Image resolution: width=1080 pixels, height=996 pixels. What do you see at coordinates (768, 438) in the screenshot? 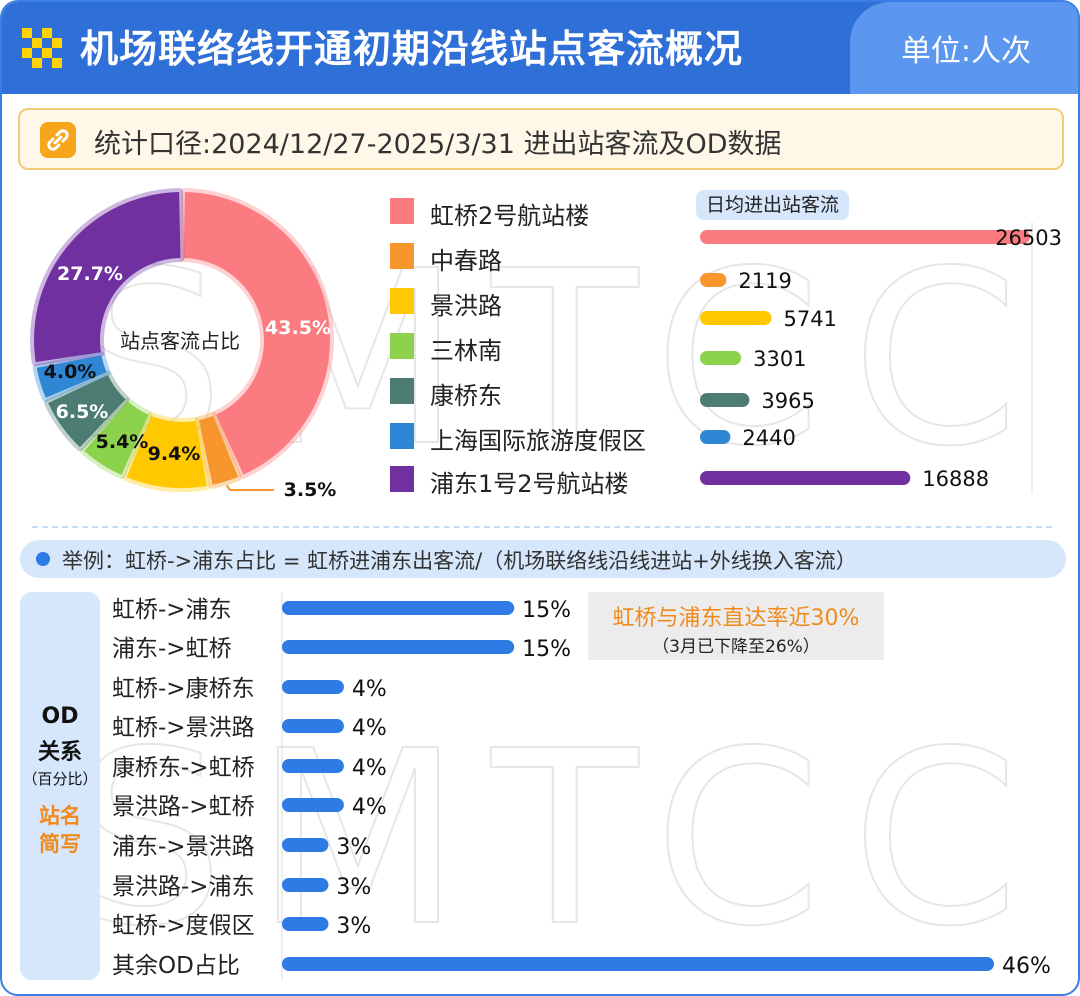
I see `daily-flow-label: 2440` at bounding box center [768, 438].